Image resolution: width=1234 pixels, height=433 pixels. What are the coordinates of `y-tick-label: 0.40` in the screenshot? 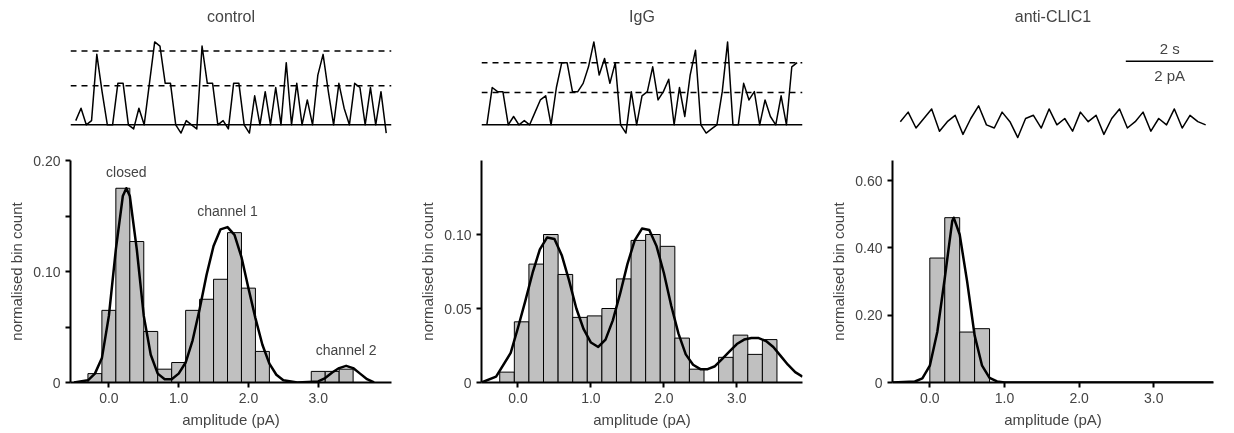 It's located at (869, 247).